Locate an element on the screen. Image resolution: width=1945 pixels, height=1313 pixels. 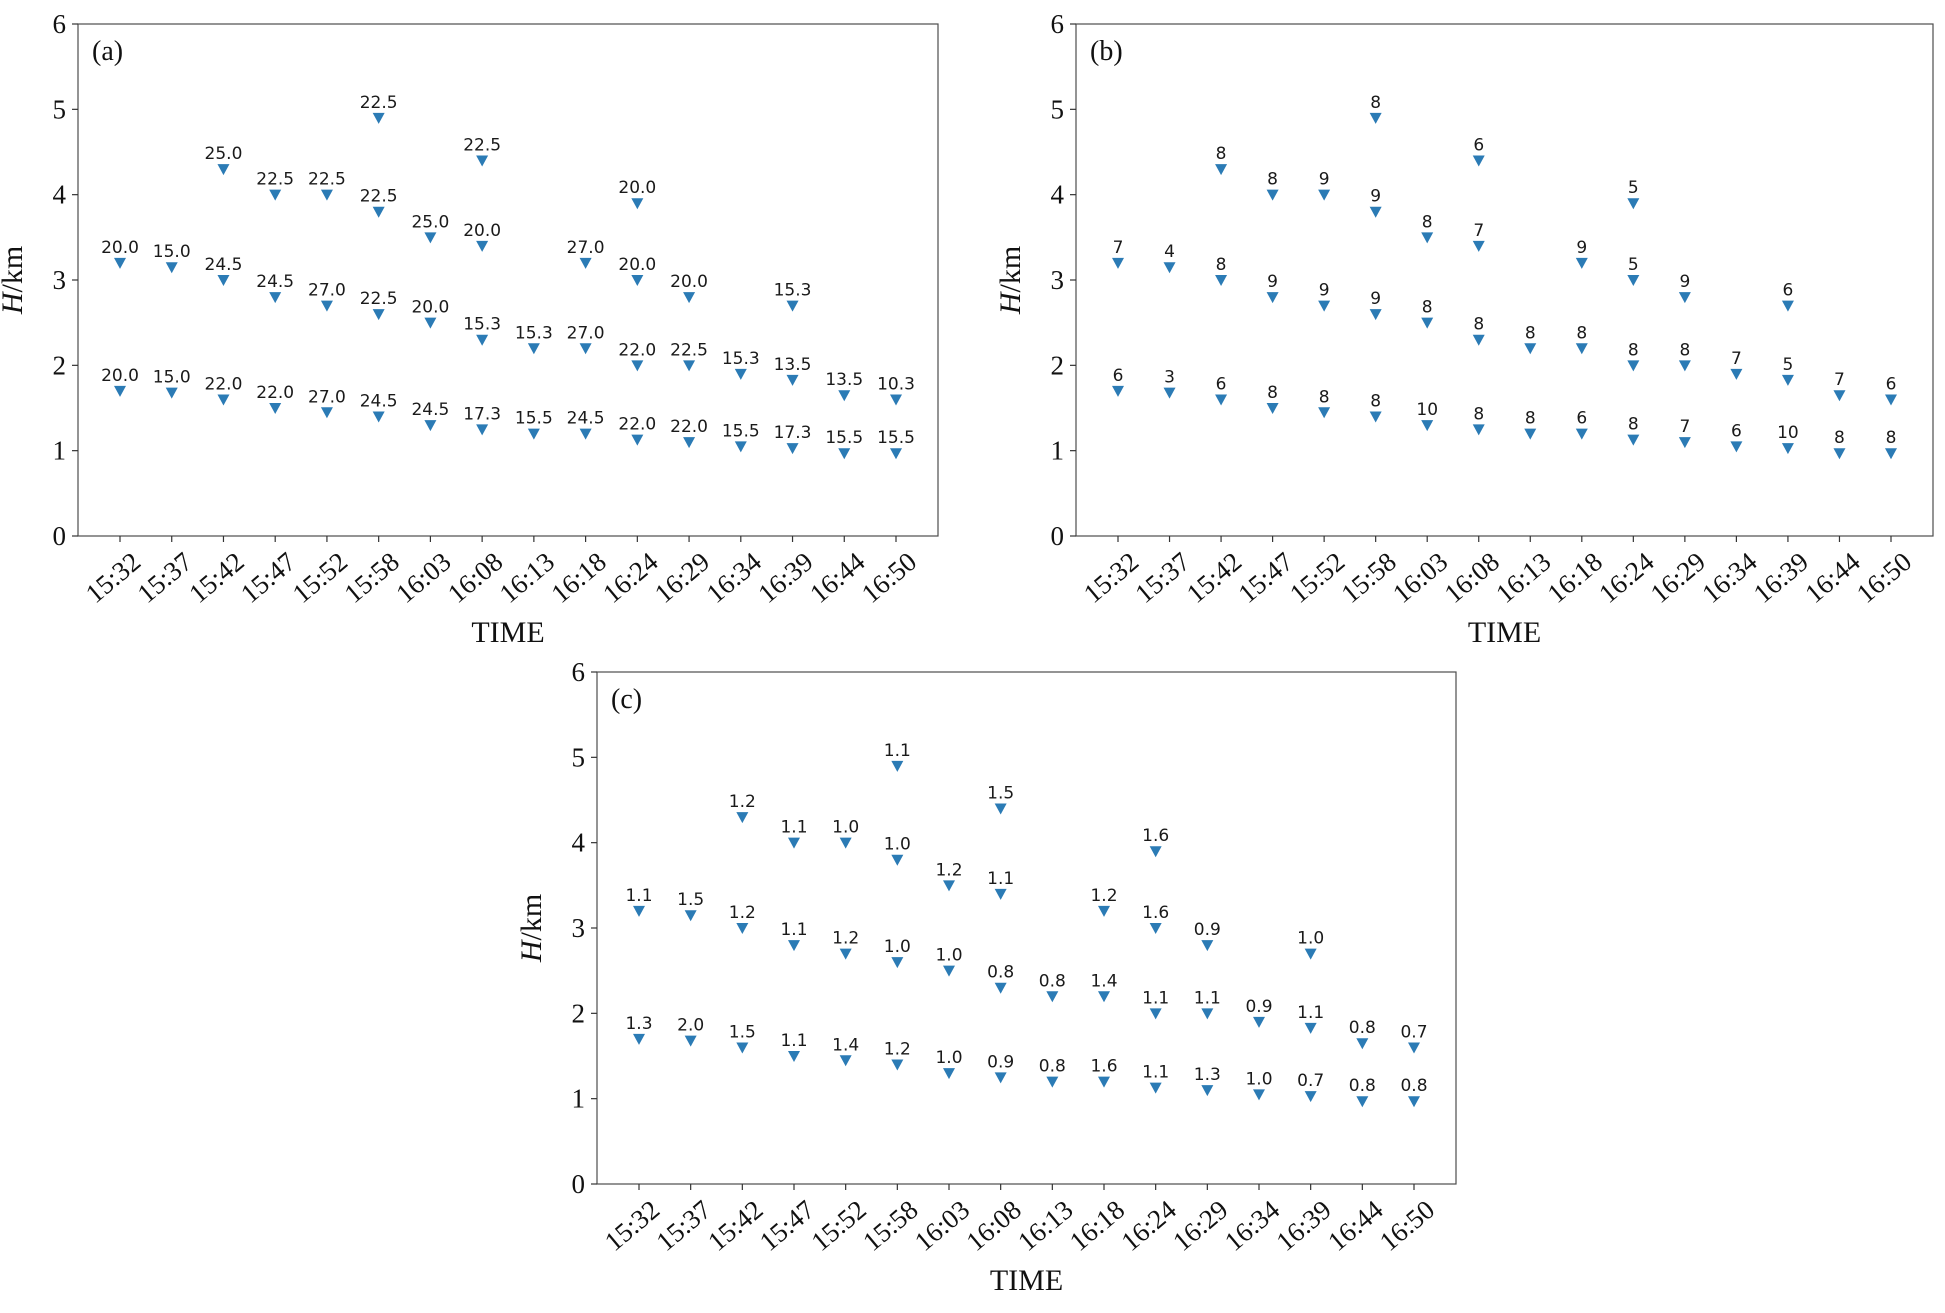
x-tick-label: 15:58 is located at coordinates (371, 577).